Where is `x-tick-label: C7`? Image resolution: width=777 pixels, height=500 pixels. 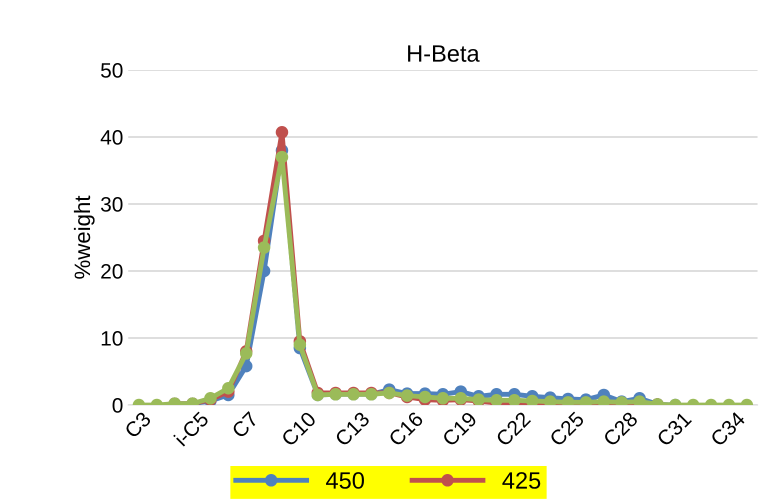
x-tick-label: C7 is located at coordinates (245, 424).